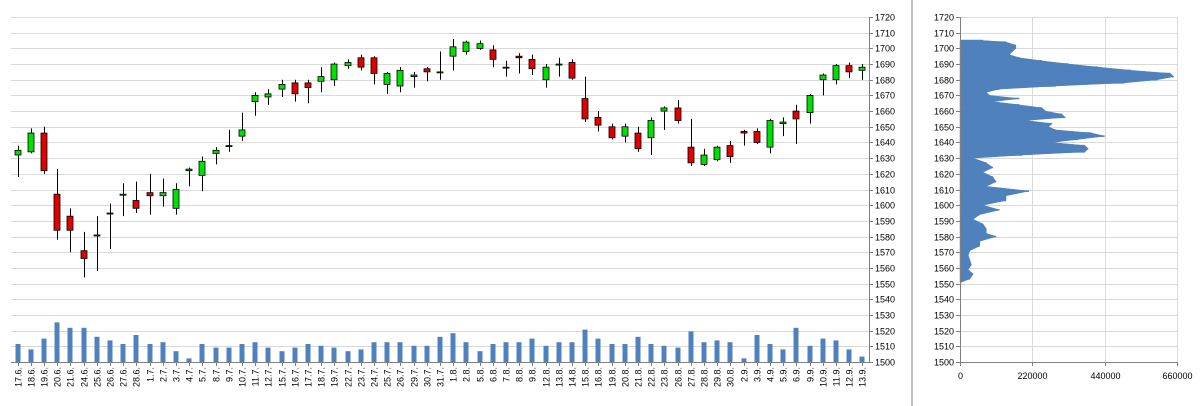 This screenshot has width=1201, height=406. What do you see at coordinates (837, 376) in the screenshot?
I see `date-tick-label: 11.9.` at bounding box center [837, 376].